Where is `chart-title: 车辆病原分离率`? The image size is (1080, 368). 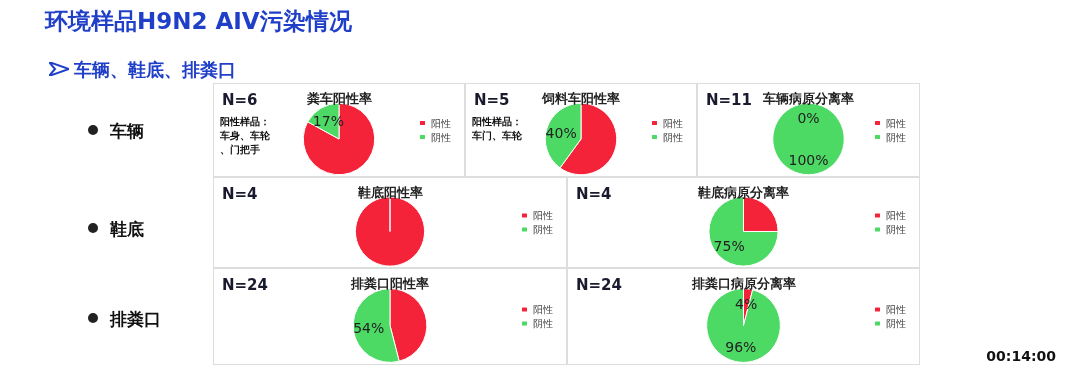 chart-title: 车辆病原分离率 is located at coordinates (808, 98).